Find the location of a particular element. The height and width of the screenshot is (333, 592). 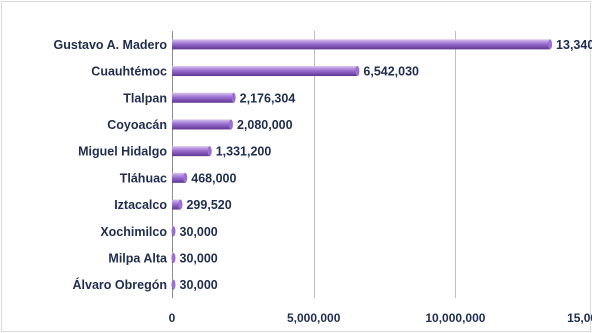

category-label: Álvaro Obregón is located at coordinates (120, 284).